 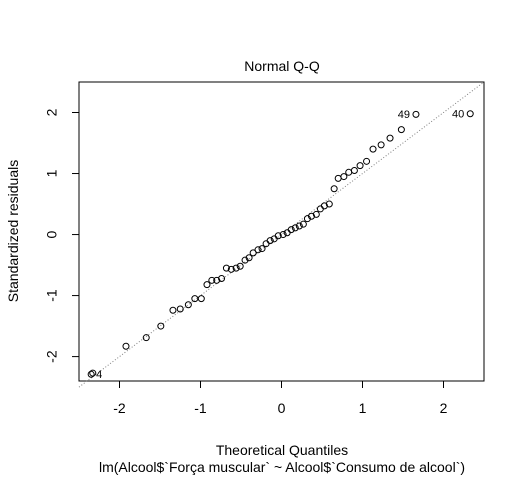 I want to click on point-id-label: 49, so click(x=404, y=115).